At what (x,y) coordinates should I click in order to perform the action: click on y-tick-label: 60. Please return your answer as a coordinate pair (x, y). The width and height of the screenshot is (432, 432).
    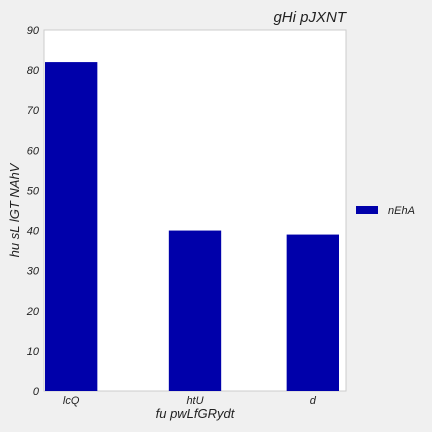
    Looking at the image, I should click on (33, 151).